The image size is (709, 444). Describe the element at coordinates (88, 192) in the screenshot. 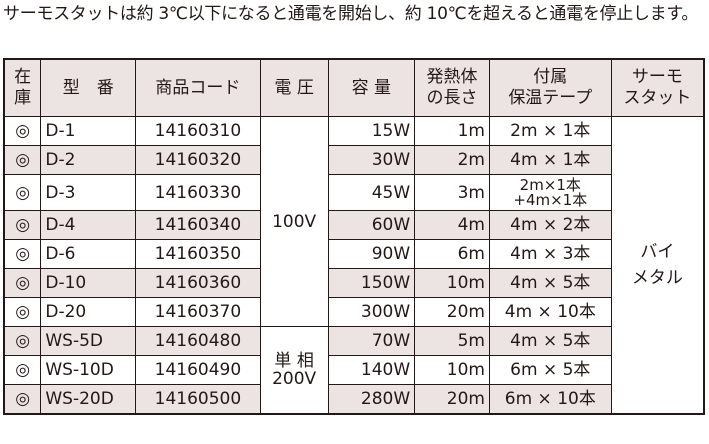

I see `model-cell: D-3` at that location.